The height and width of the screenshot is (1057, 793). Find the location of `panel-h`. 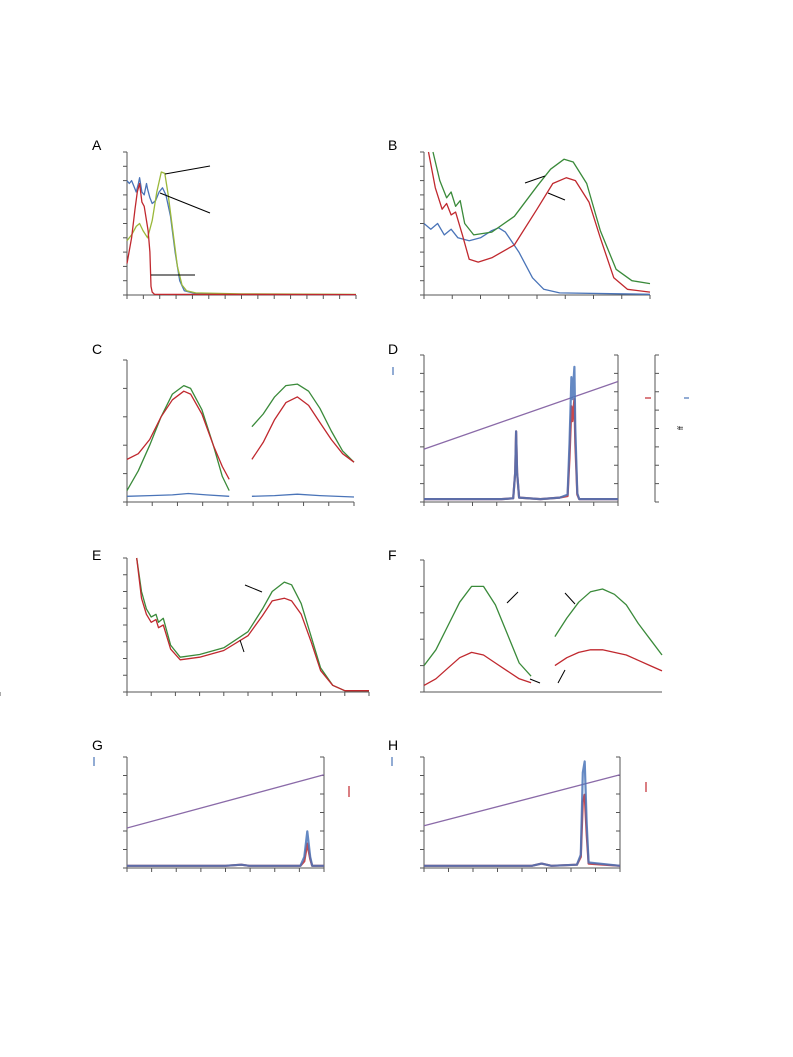

panel-h is located at coordinates (519, 814).